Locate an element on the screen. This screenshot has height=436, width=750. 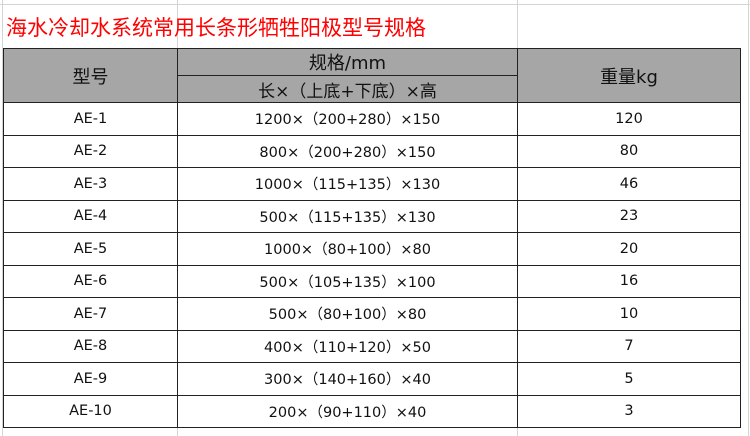
cell-spec: 300×（140+160）×40 is located at coordinates (347, 379).